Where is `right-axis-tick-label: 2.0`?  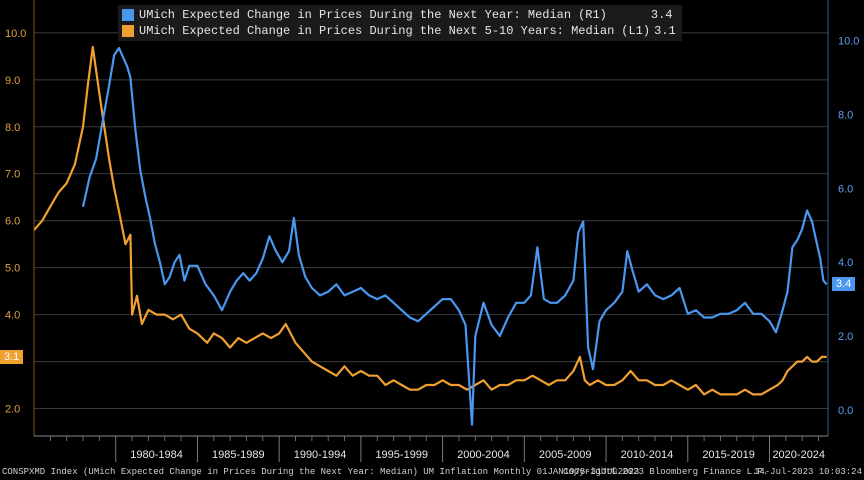
right-axis-tick-label: 2.0 is located at coordinates (845, 337).